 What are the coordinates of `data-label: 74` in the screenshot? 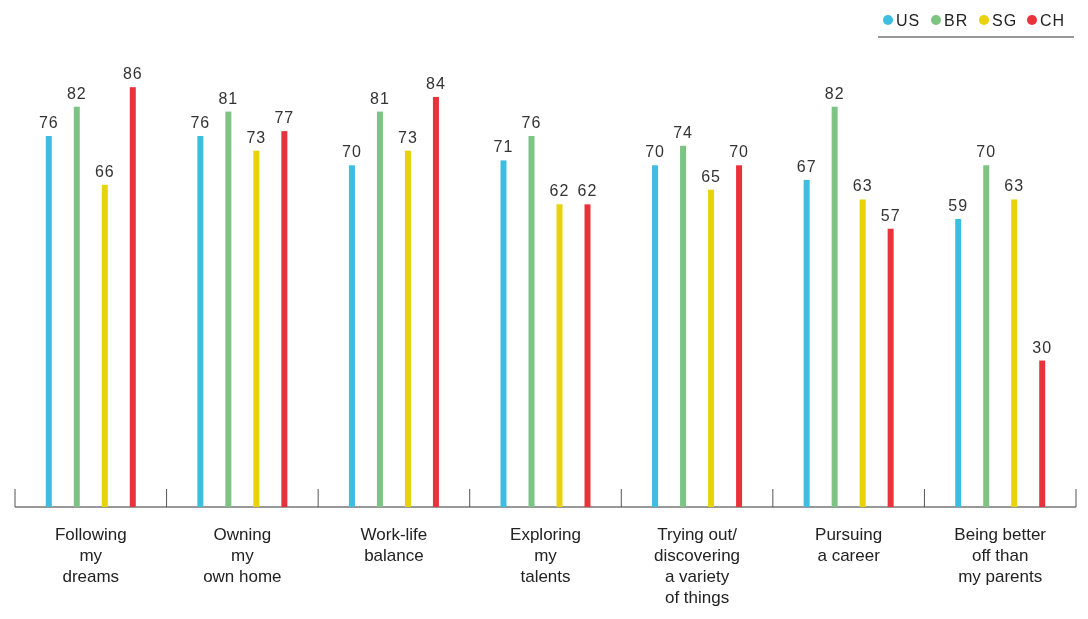 It's located at (683, 132).